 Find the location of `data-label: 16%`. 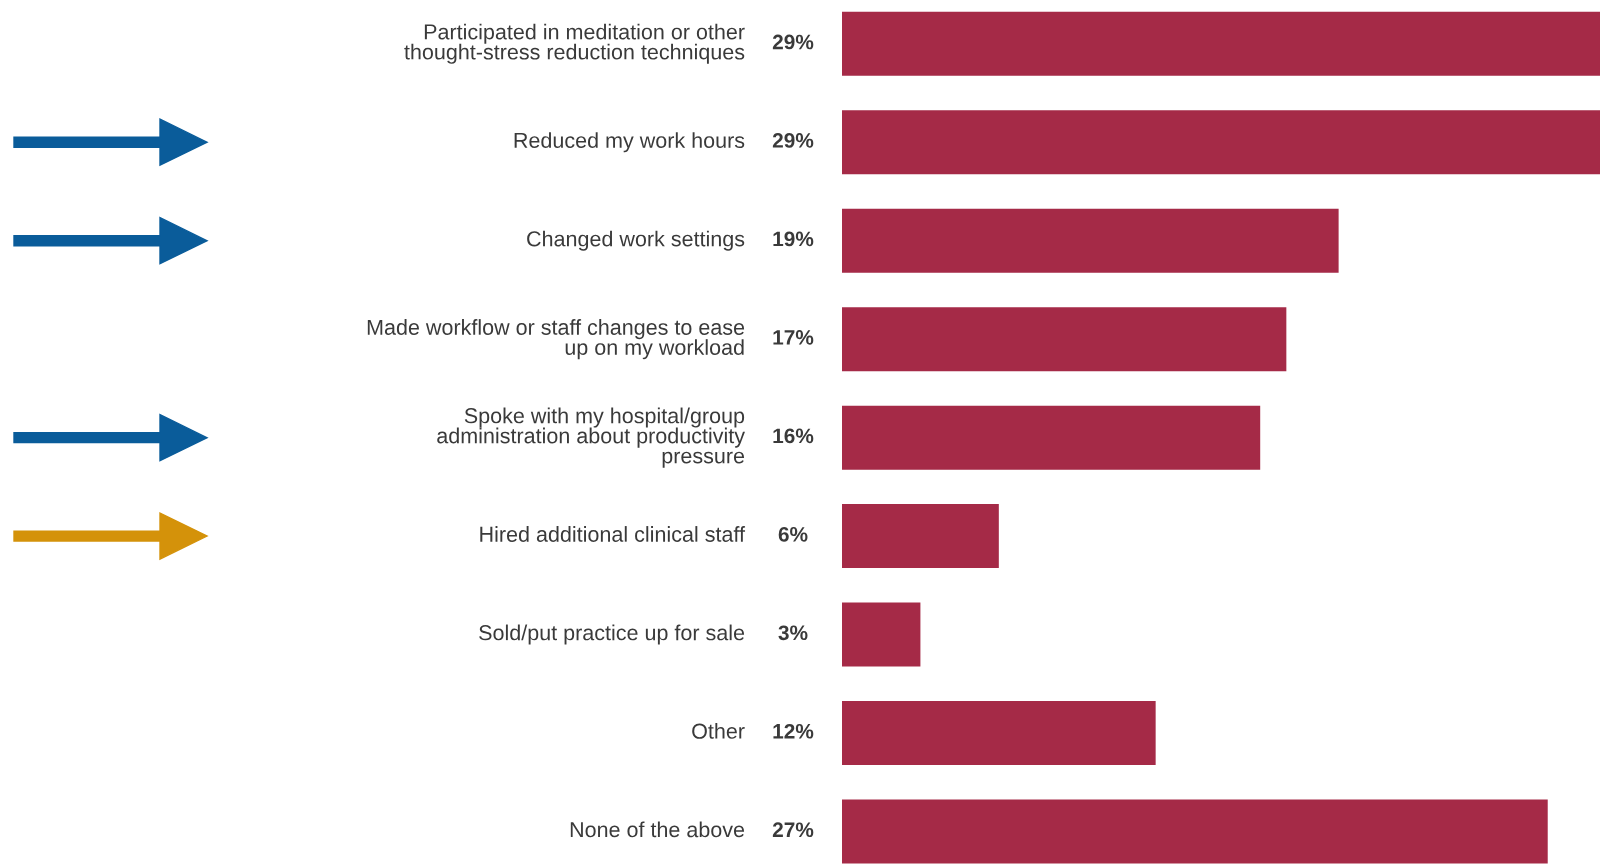

data-label: 16% is located at coordinates (793, 436).